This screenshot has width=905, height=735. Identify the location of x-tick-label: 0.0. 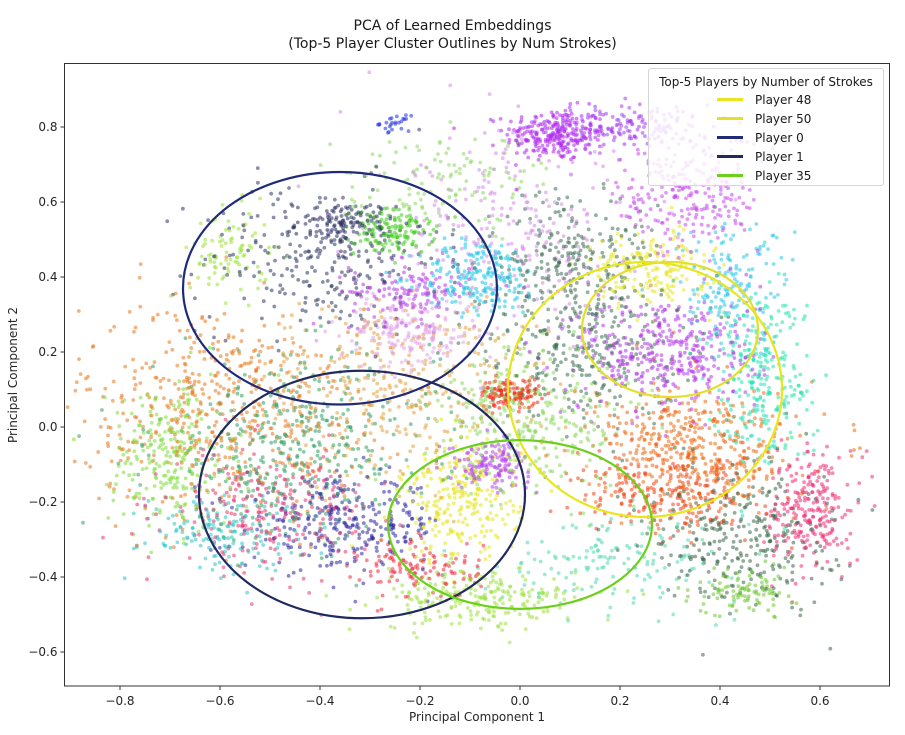
(519, 701).